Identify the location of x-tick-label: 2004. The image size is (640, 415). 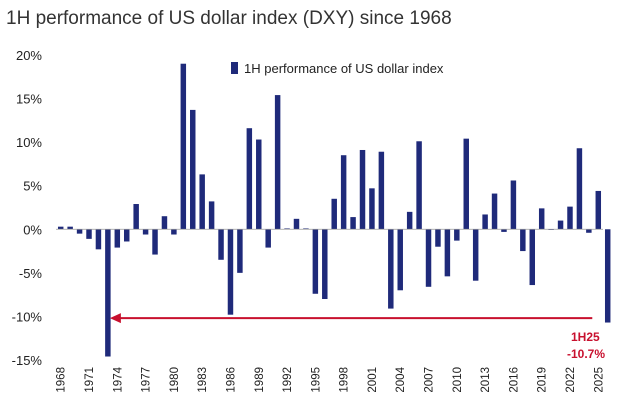
(401, 379).